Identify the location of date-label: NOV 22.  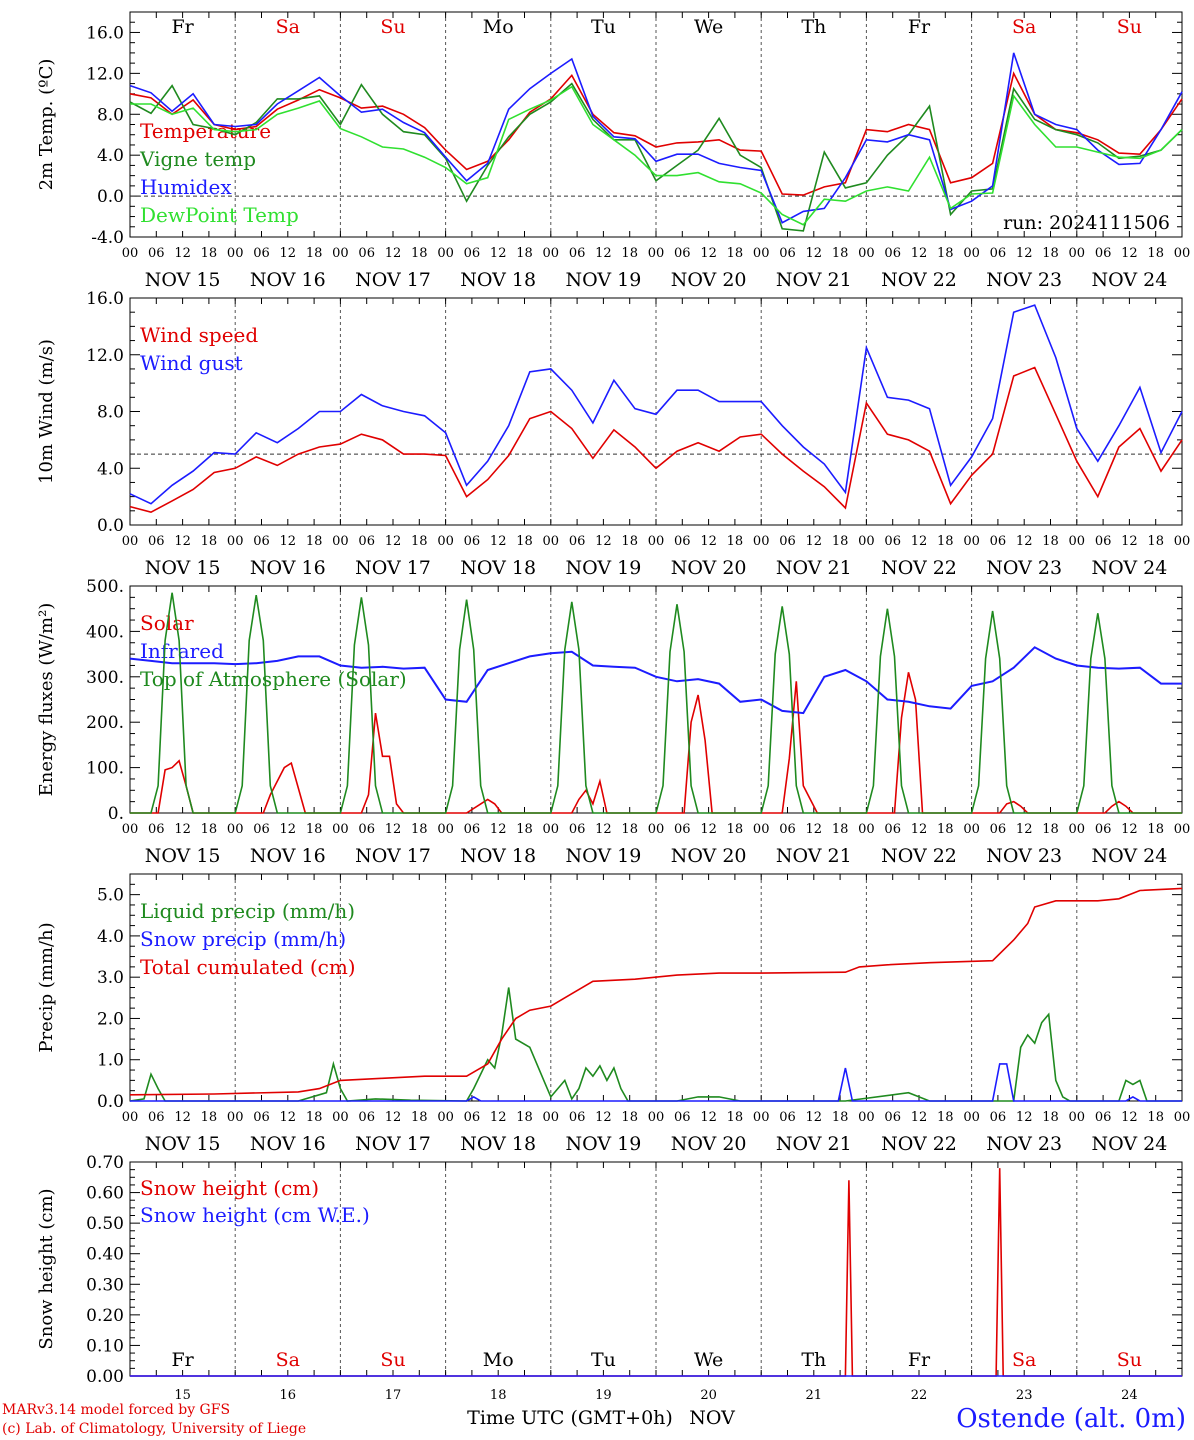
(919, 280).